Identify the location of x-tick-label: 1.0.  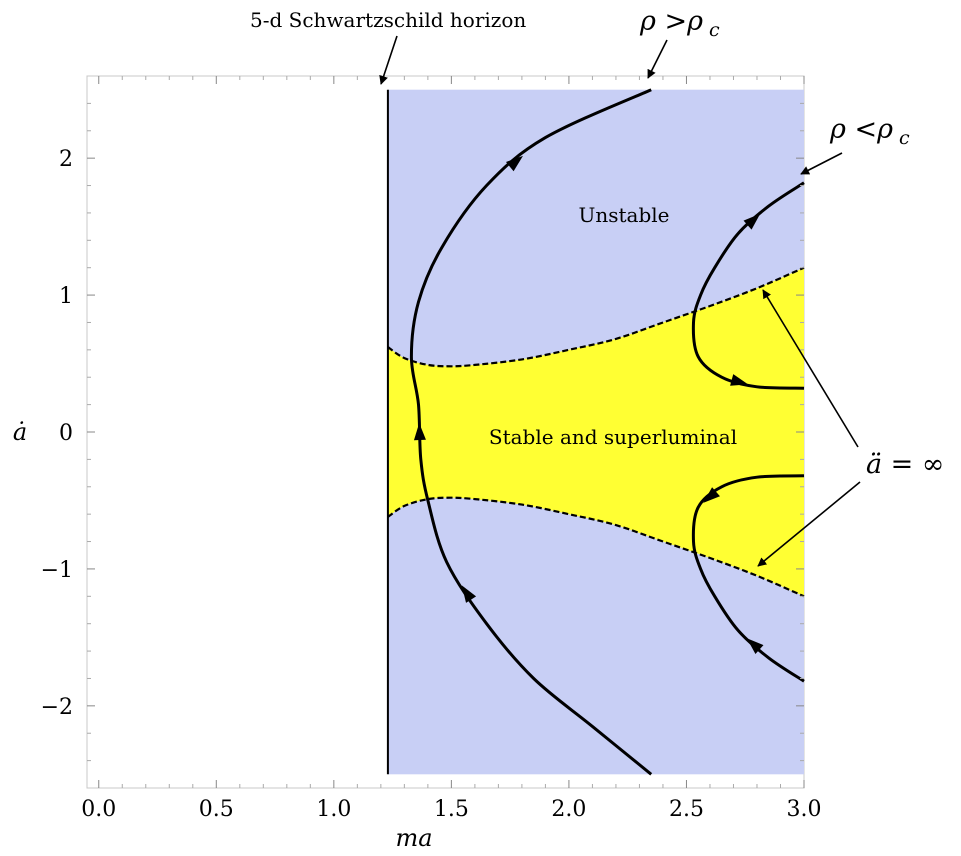
(333, 809).